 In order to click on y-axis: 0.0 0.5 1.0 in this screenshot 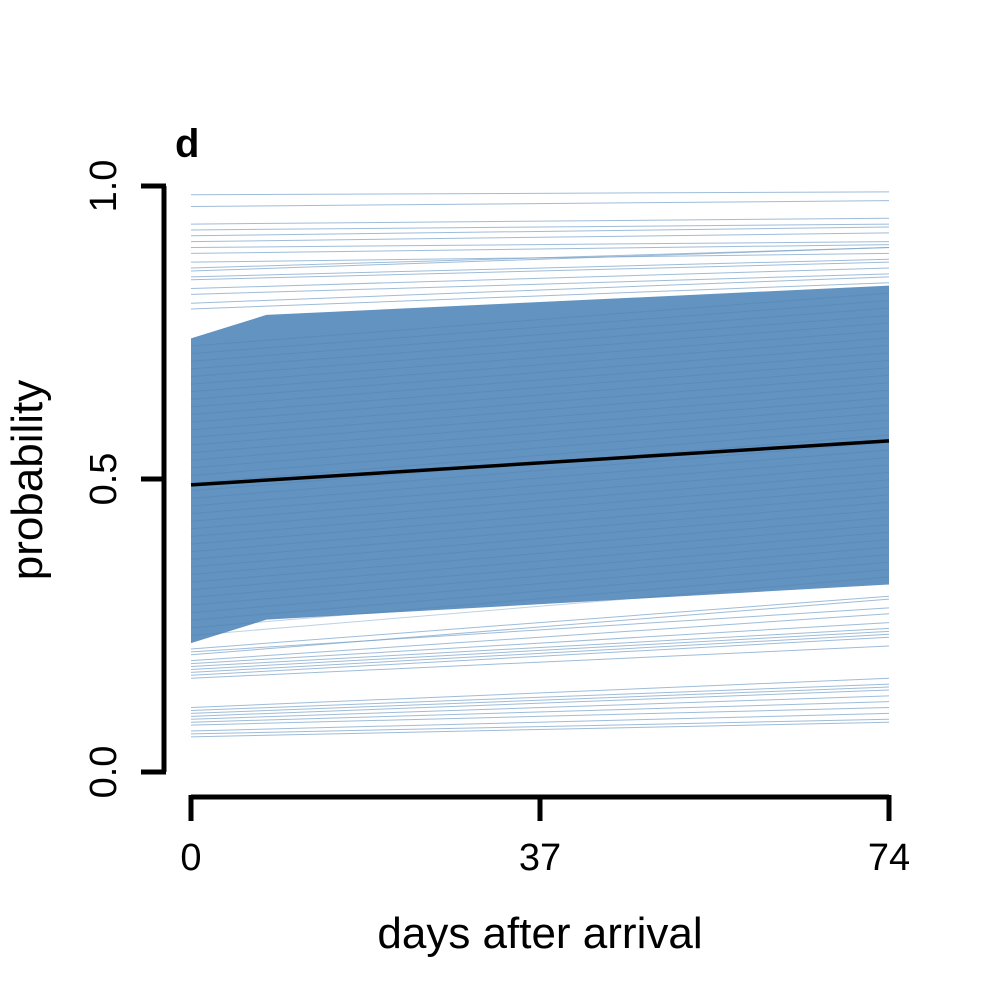, I will do `click(125, 479)`.